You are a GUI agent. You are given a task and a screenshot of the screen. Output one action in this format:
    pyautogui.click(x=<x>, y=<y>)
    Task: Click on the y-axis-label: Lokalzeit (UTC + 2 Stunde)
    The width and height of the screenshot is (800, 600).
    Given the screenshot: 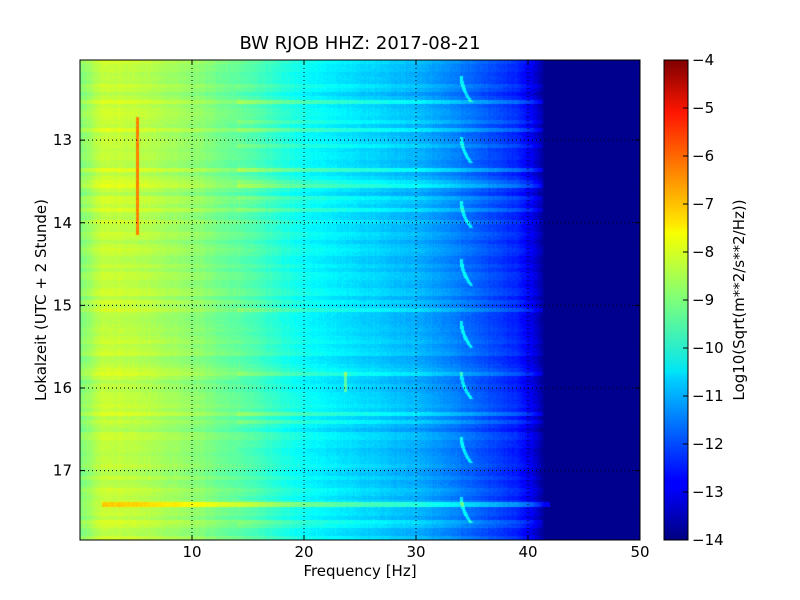 What is the action you would take?
    pyautogui.click(x=41, y=300)
    